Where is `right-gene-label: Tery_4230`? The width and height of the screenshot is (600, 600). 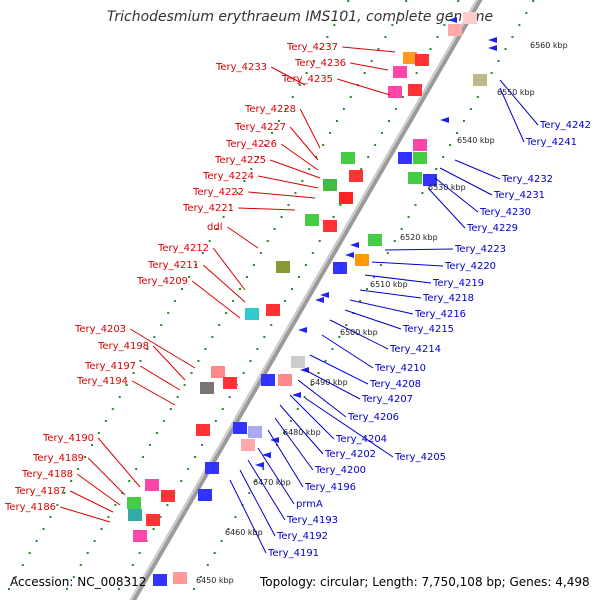 right-gene-label: Tery_4230 is located at coordinates (505, 212).